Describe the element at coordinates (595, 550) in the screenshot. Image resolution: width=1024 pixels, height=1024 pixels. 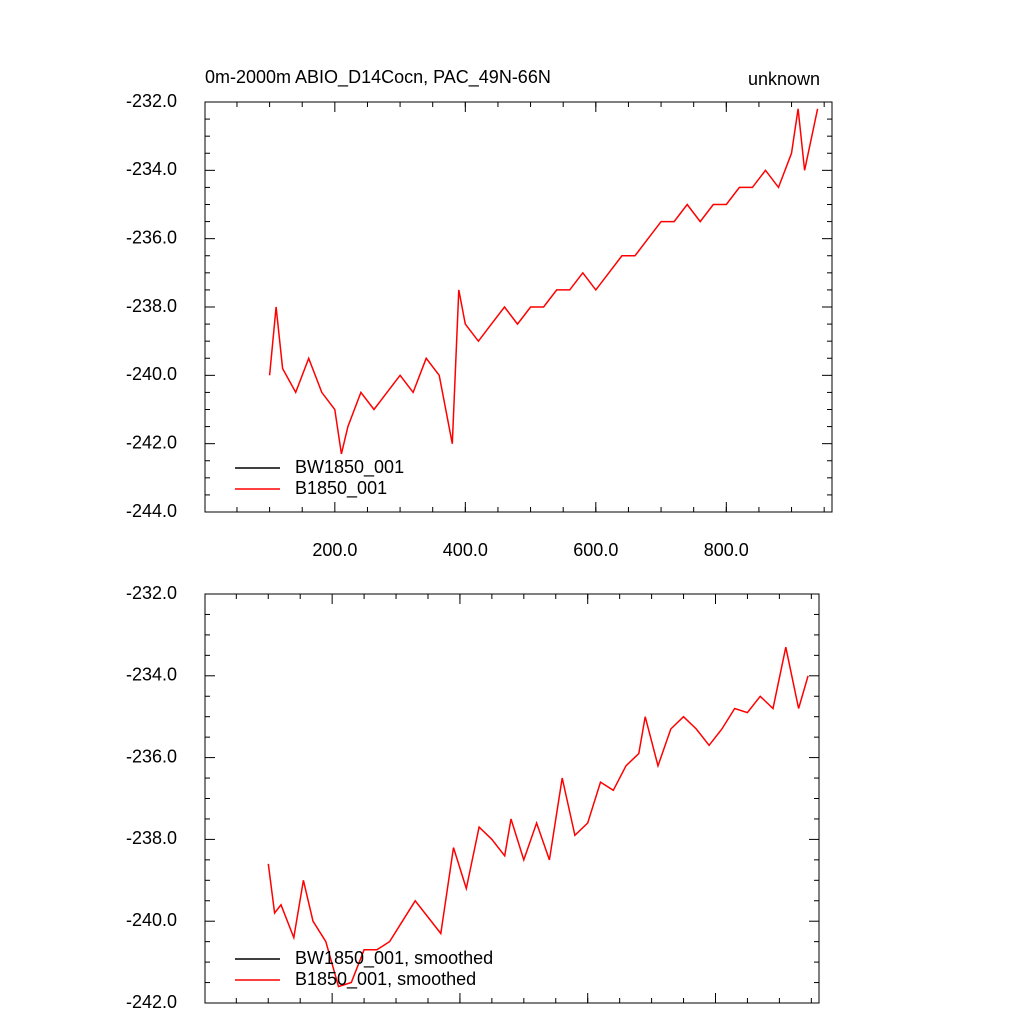
I see `x-tick-label: 600.0` at that location.